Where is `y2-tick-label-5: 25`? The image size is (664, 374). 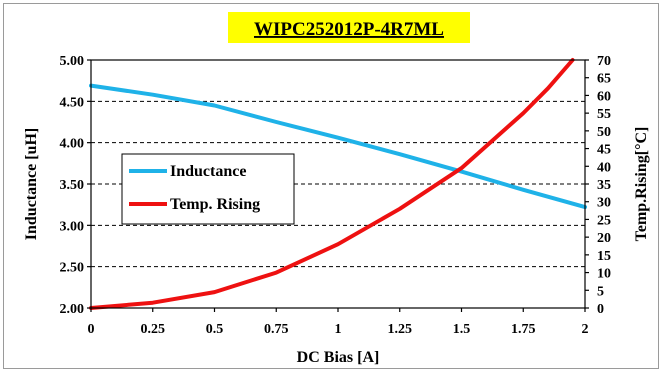
y2-tick-label-5: 25 is located at coordinates (604, 220).